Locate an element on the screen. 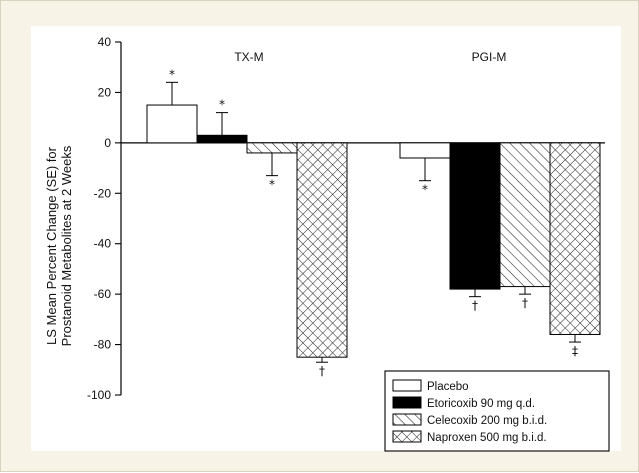 Image resolution: width=639 pixels, height=473 pixels. group-label: TX-M is located at coordinates (248, 57).